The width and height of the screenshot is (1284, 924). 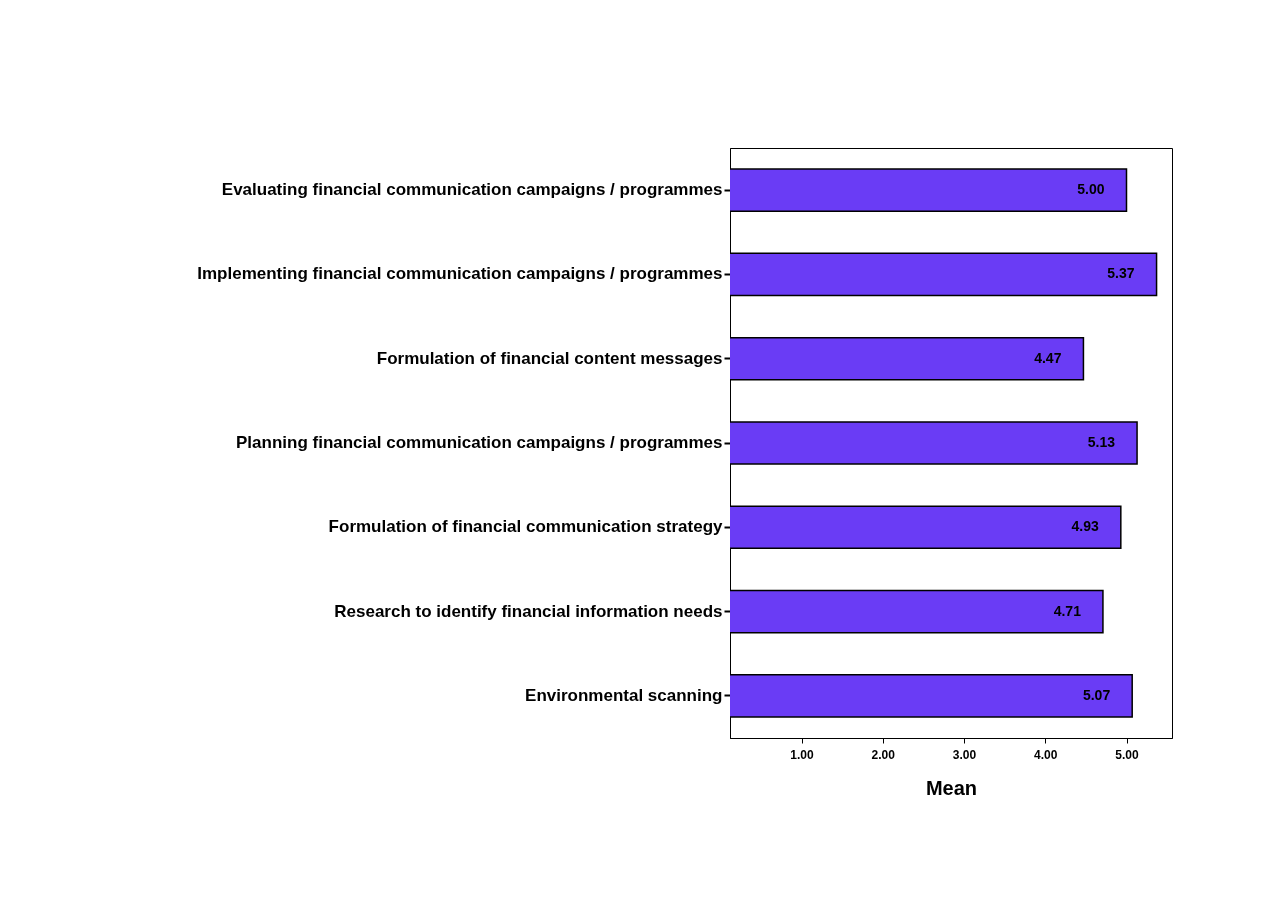 What do you see at coordinates (1091, 189) in the screenshot?
I see `data-label: 5.00` at bounding box center [1091, 189].